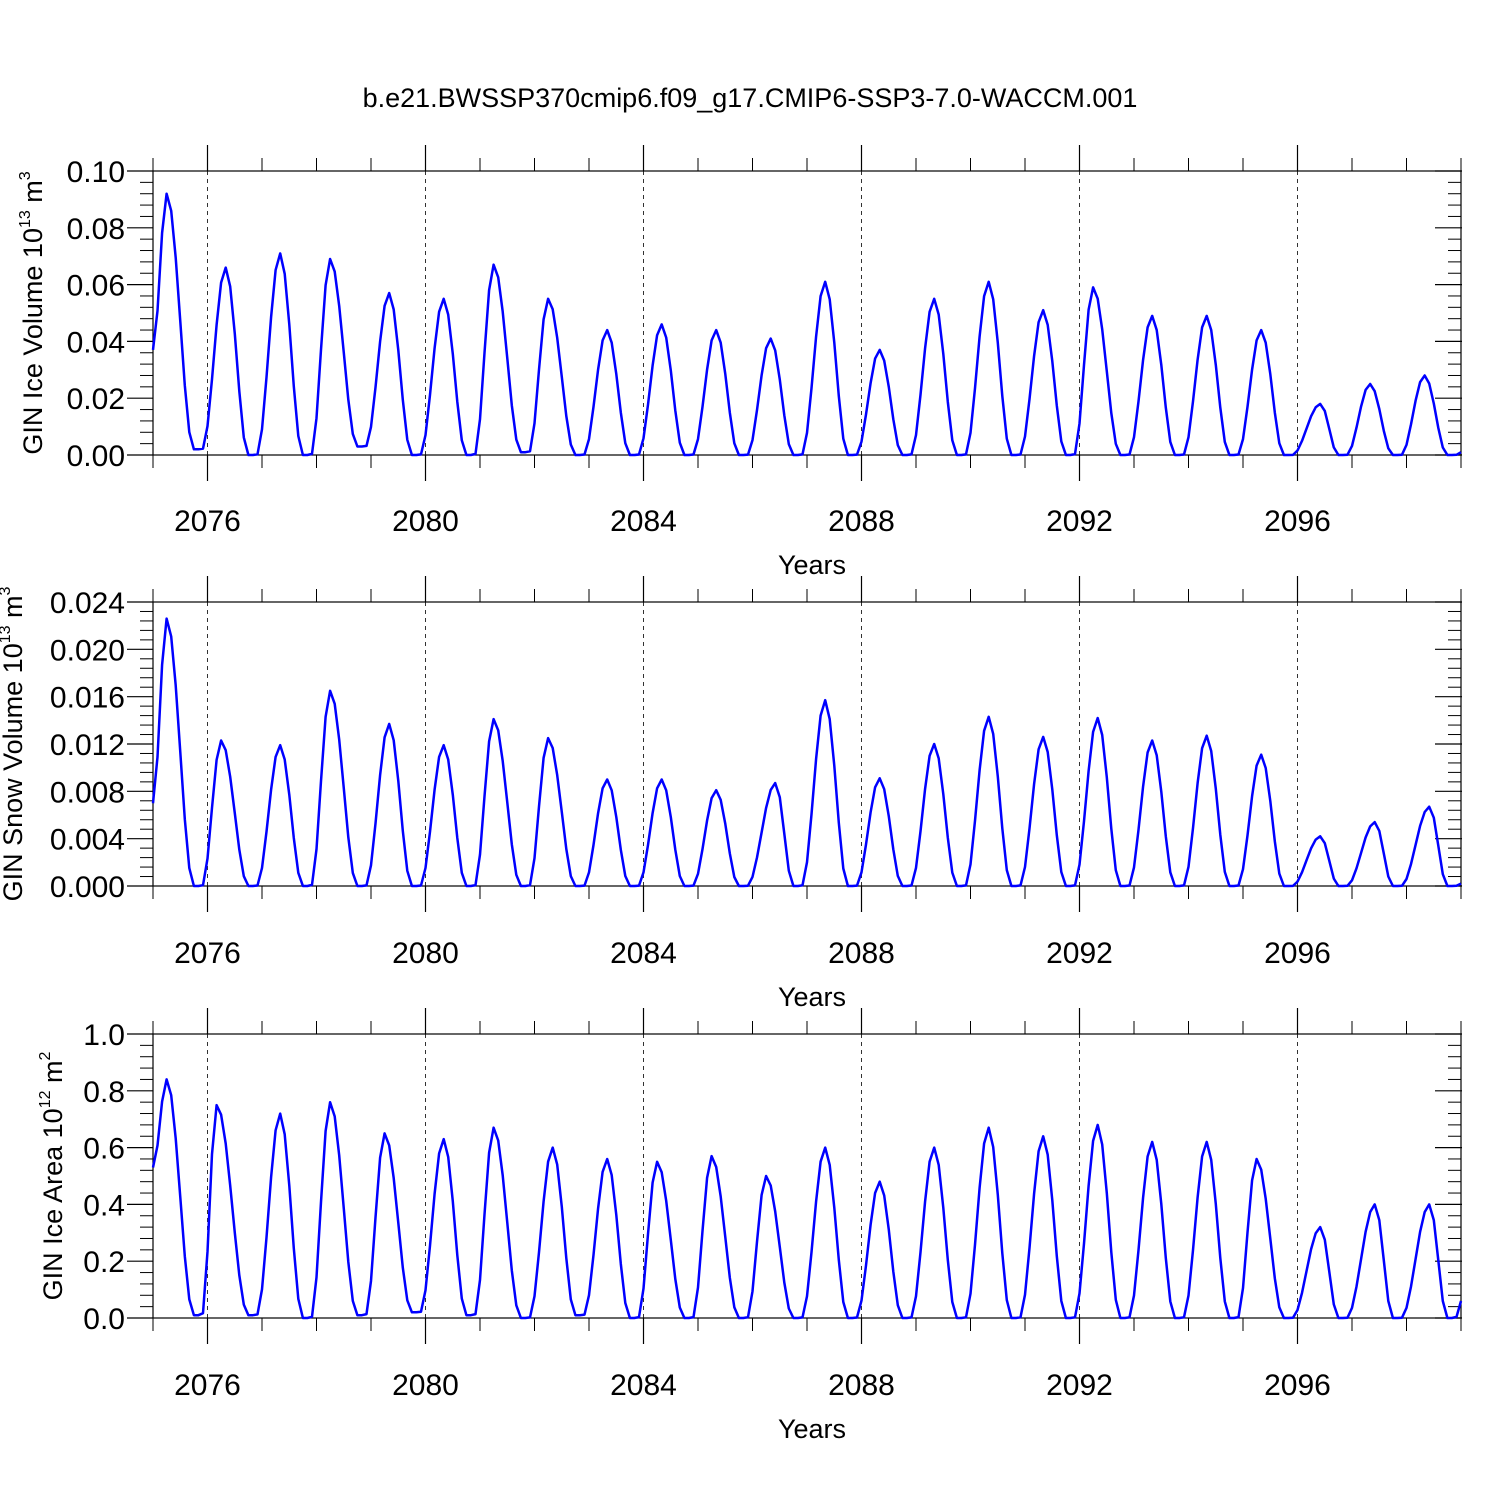 The width and height of the screenshot is (1500, 1500). I want to click on y-tick-label: 0.06, so click(96, 286).